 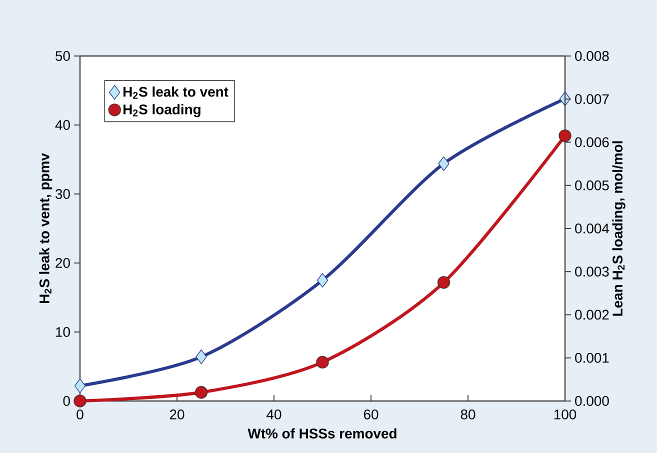 What do you see at coordinates (468, 415) in the screenshot?
I see `x-tick-label: 80` at bounding box center [468, 415].